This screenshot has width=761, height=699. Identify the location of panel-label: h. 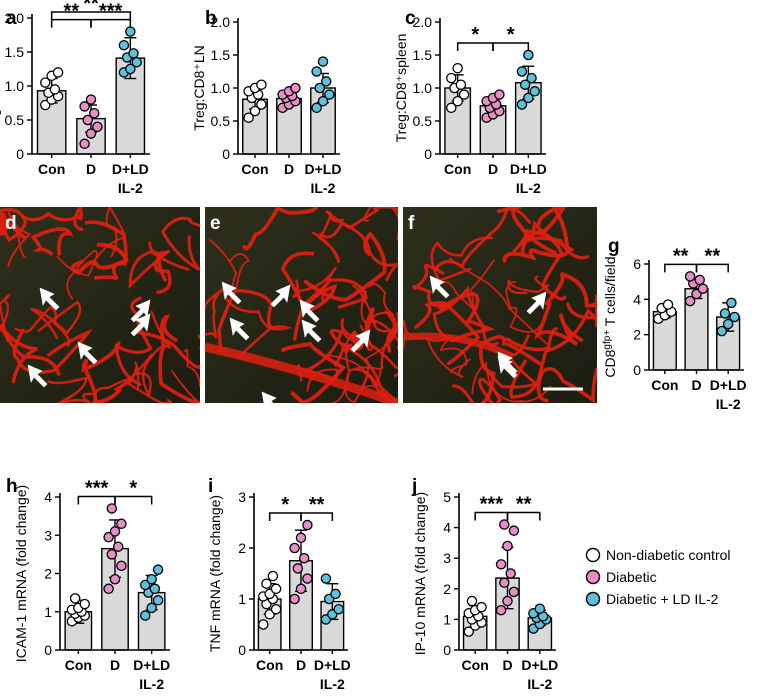
(12, 486).